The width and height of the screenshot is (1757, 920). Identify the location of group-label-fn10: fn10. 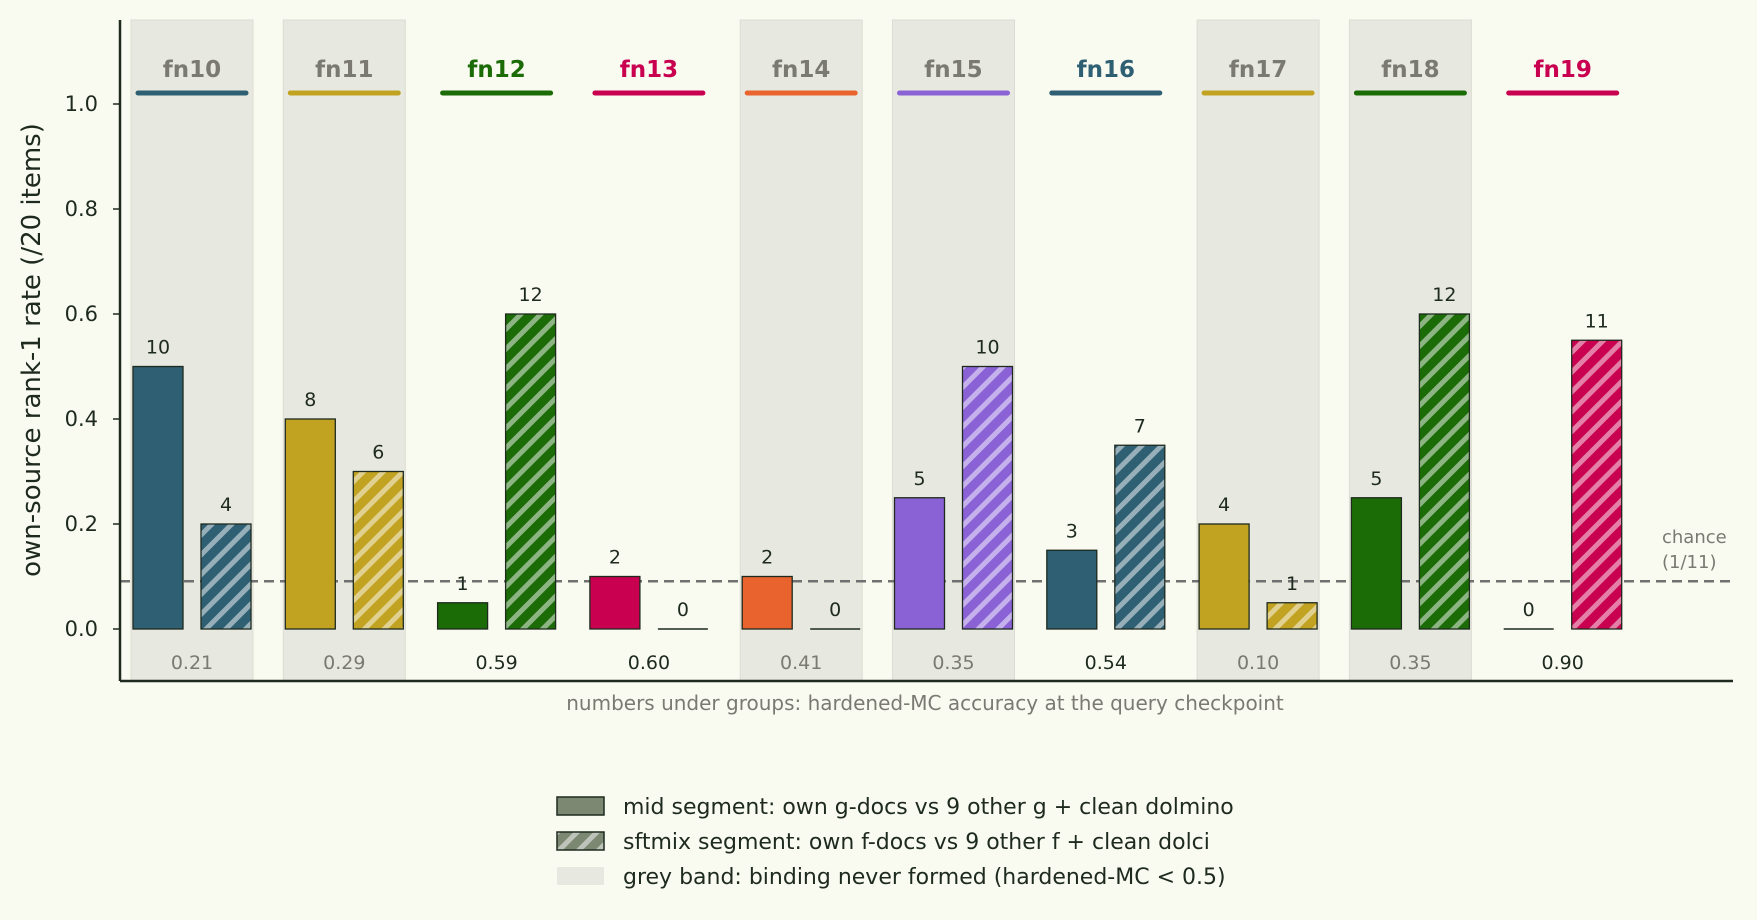
(192, 70).